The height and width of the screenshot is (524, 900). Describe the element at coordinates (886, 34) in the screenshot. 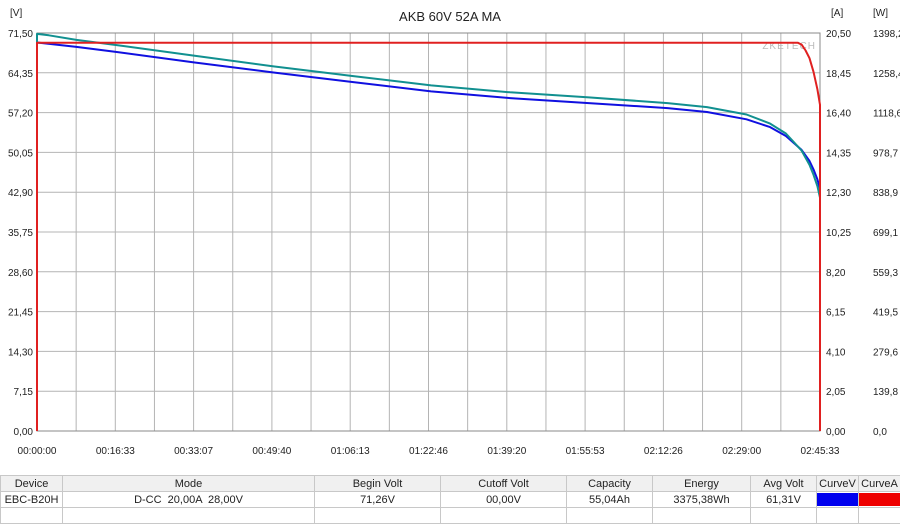

I see `power-tick-label: 1398,2` at that location.